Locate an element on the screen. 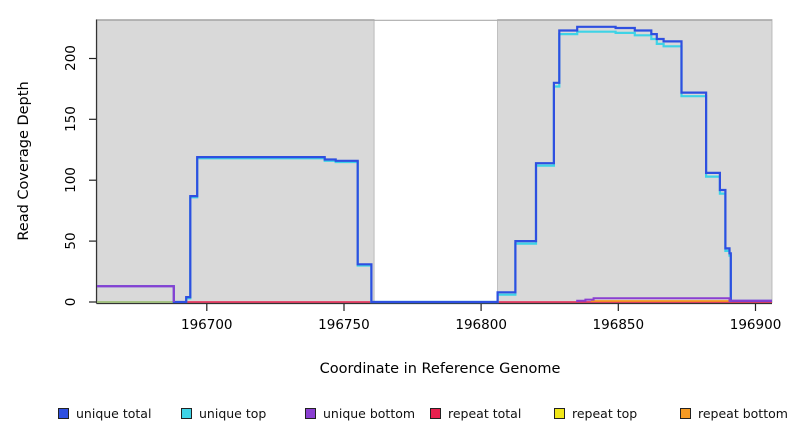  y-tick-label: 0 is located at coordinates (71, 302).